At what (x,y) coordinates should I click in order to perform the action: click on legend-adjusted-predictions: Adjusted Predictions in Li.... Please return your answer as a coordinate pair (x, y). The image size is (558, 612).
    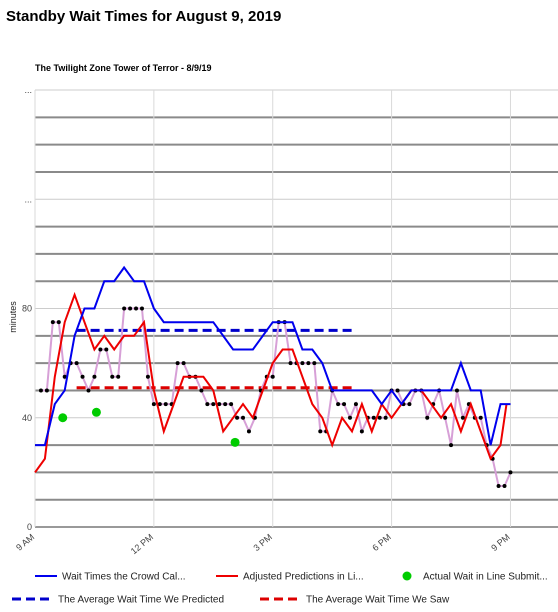
    Looking at the image, I should click on (290, 577).